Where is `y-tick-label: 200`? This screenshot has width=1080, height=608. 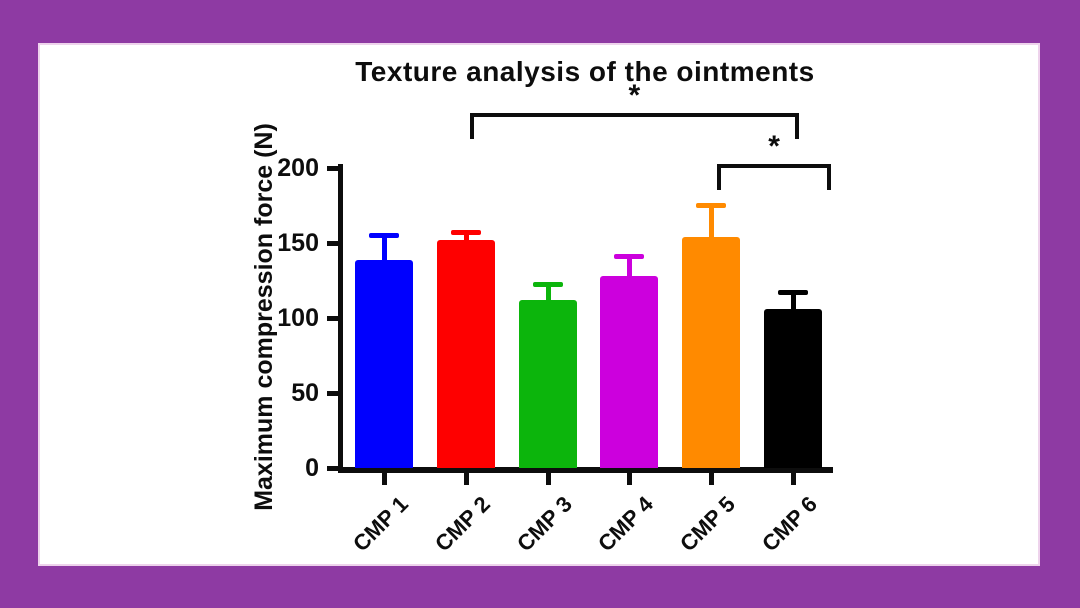
y-tick-label: 200 is located at coordinates (298, 168).